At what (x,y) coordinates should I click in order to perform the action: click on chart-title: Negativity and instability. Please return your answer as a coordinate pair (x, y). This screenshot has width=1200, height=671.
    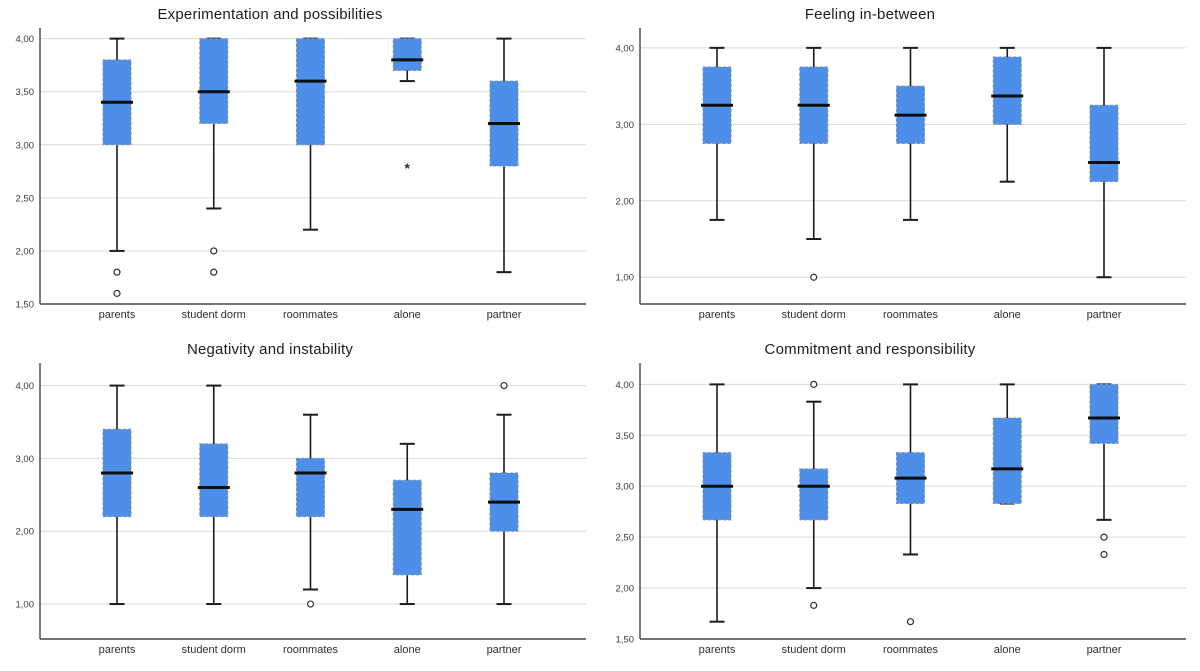
    Looking at the image, I should click on (270, 349).